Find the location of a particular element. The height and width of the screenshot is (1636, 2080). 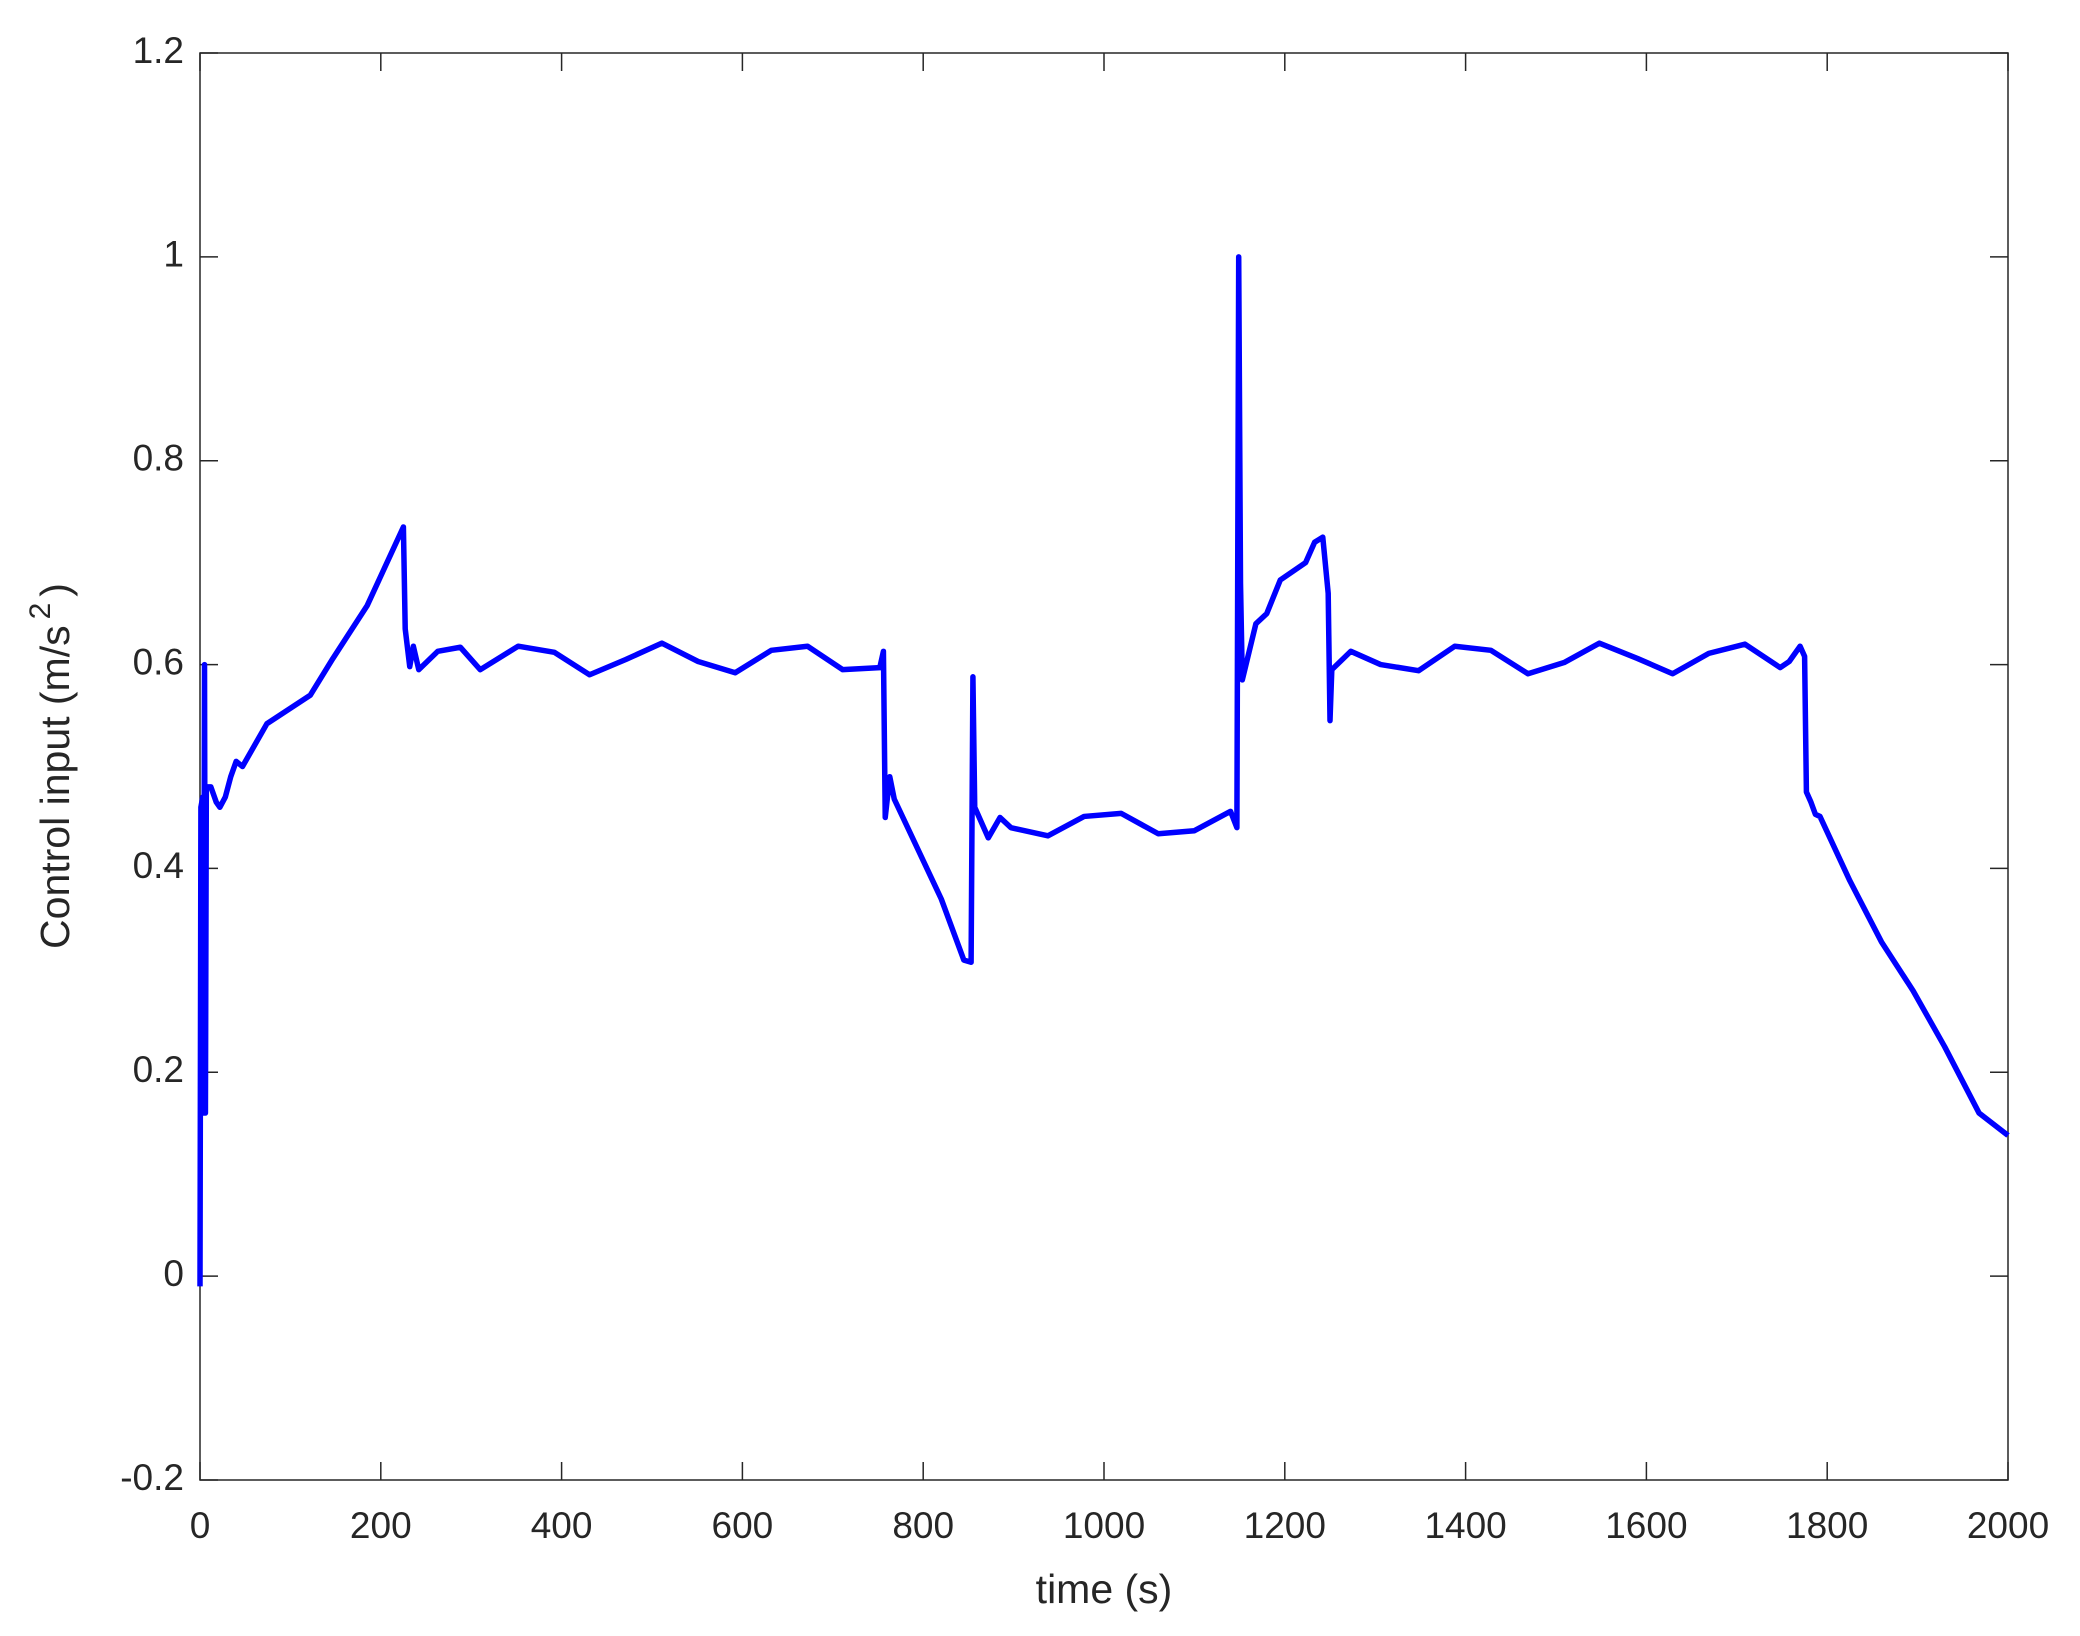

y-tick-label: 0.4 is located at coordinates (158, 865).